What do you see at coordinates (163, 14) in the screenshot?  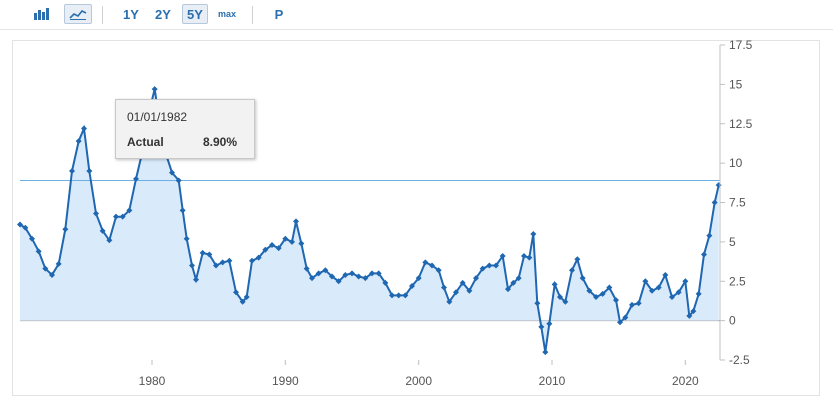 I see `range-2y-button: 2Y` at bounding box center [163, 14].